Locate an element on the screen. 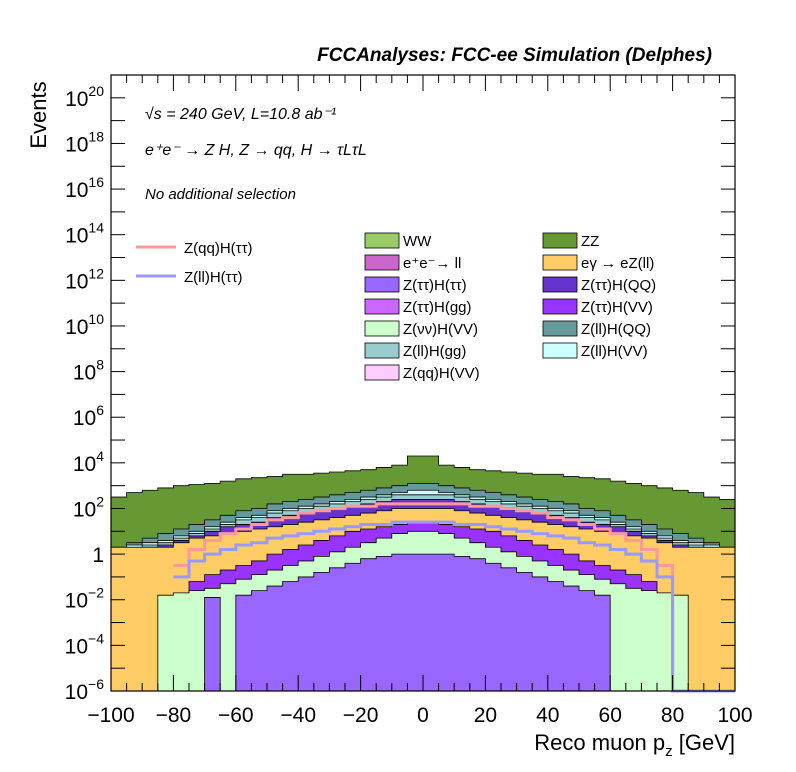 The height and width of the screenshot is (772, 796). x-axis-label-sub: z is located at coordinates (669, 751).